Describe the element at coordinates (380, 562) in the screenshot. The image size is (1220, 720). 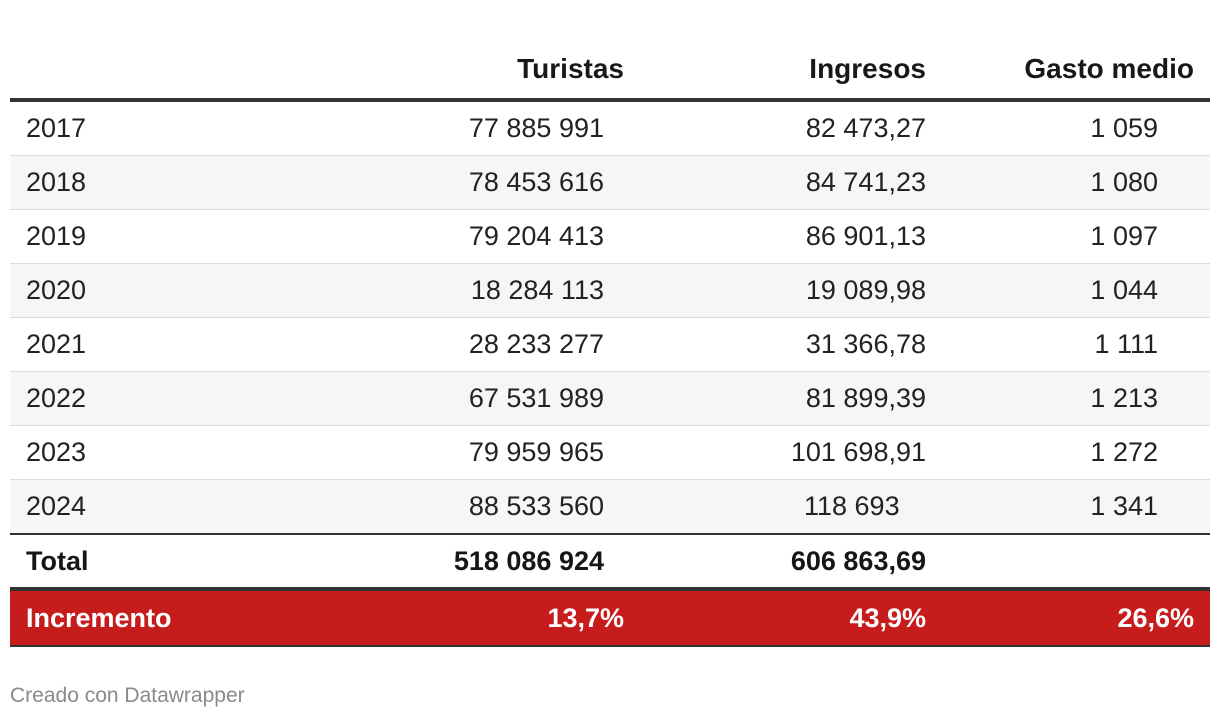
I see `total-turistas: 518 086 924` at that location.